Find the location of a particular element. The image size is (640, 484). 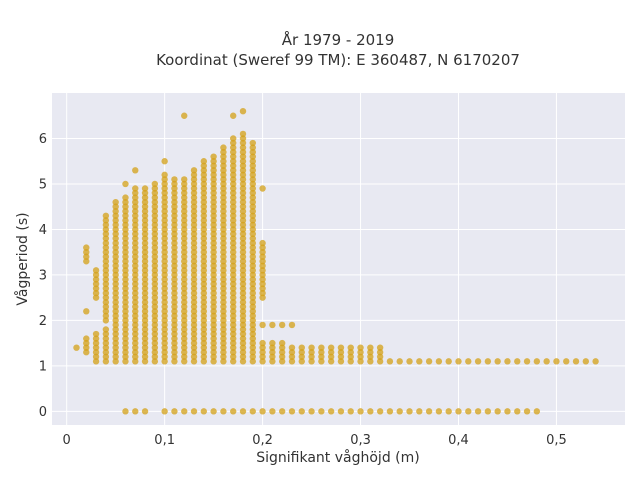

x-tick-label: 0,4 is located at coordinates (458, 440).